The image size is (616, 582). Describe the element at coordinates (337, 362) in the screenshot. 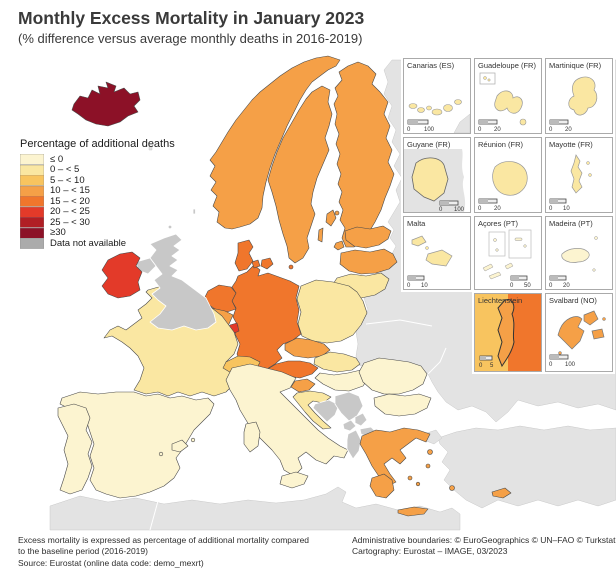

I see `country-slovakia` at that location.